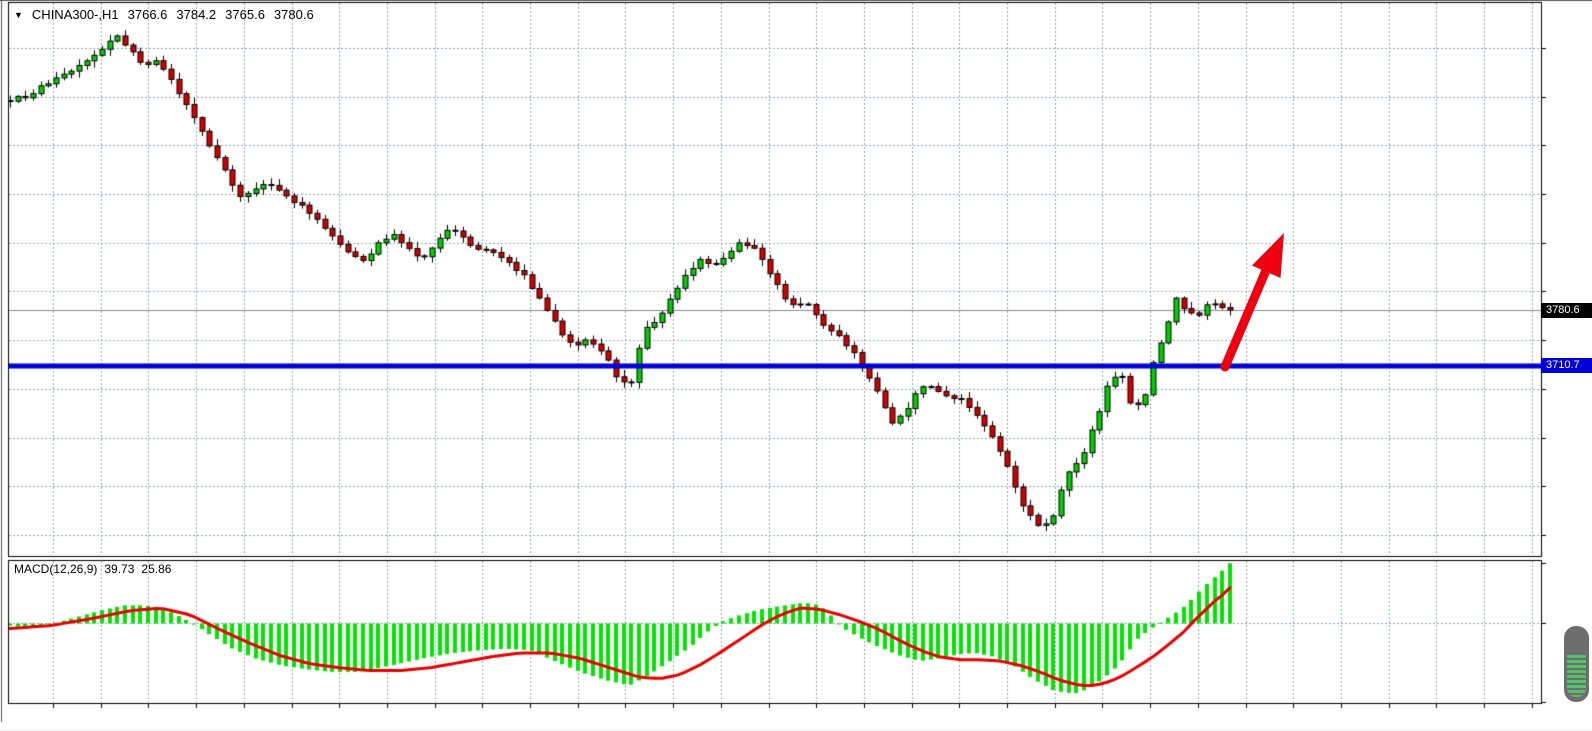 The width and height of the screenshot is (1592, 731). What do you see at coordinates (1566, 310) in the screenshot?
I see `current-price-tag: 3780.6` at bounding box center [1566, 310].